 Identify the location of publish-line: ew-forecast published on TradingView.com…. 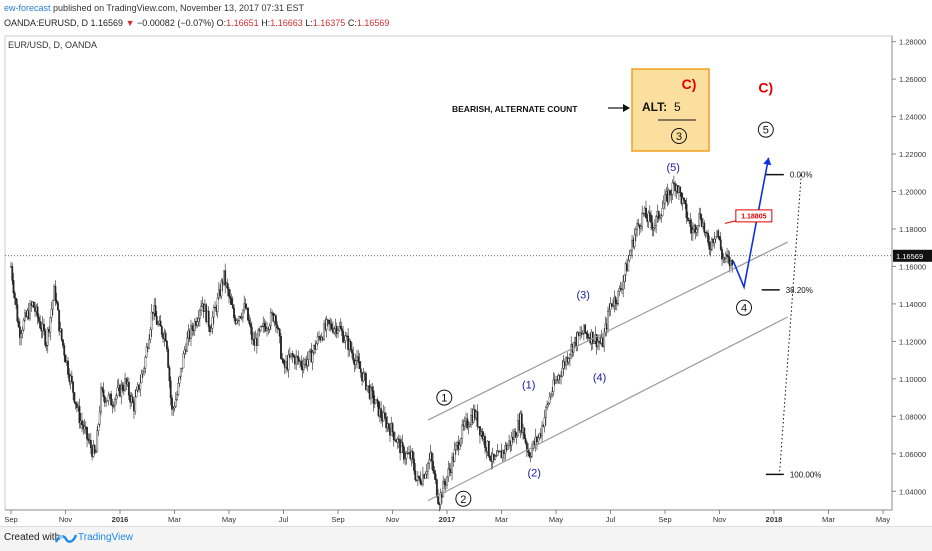
(154, 8).